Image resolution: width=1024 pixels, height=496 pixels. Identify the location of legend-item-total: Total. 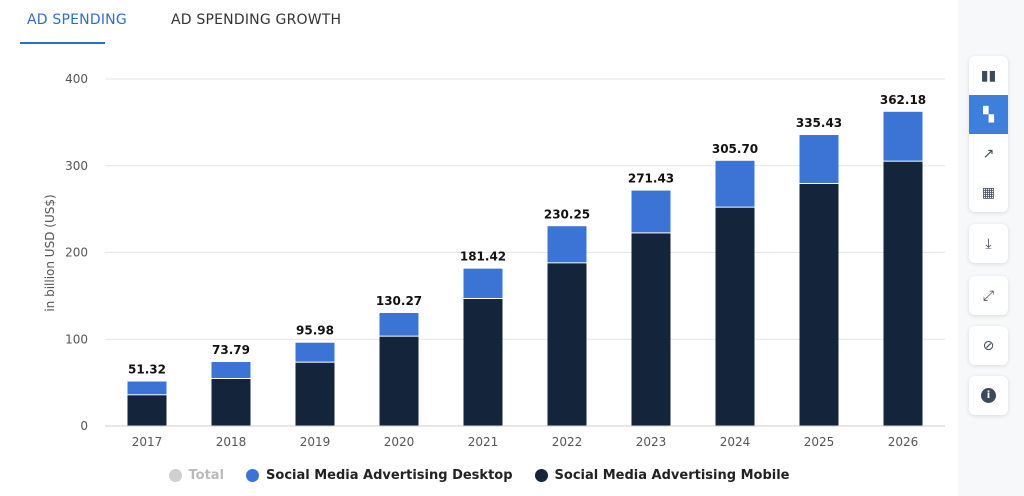
(196, 475).